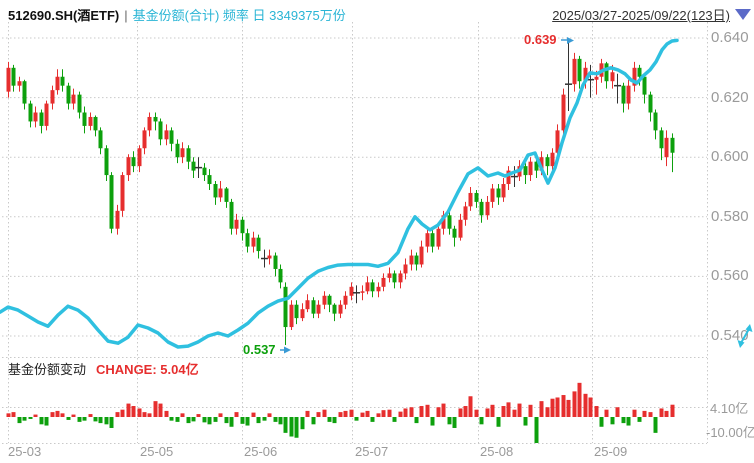 This screenshot has height=463, width=754. What do you see at coordinates (730, 275) in the screenshot?
I see `y-axis-label: 0.560` at bounding box center [730, 275].